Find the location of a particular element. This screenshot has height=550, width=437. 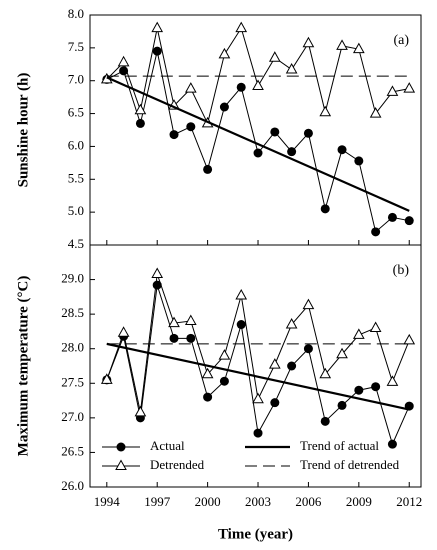

legend-label: Trend of actual is located at coordinates (339, 445).